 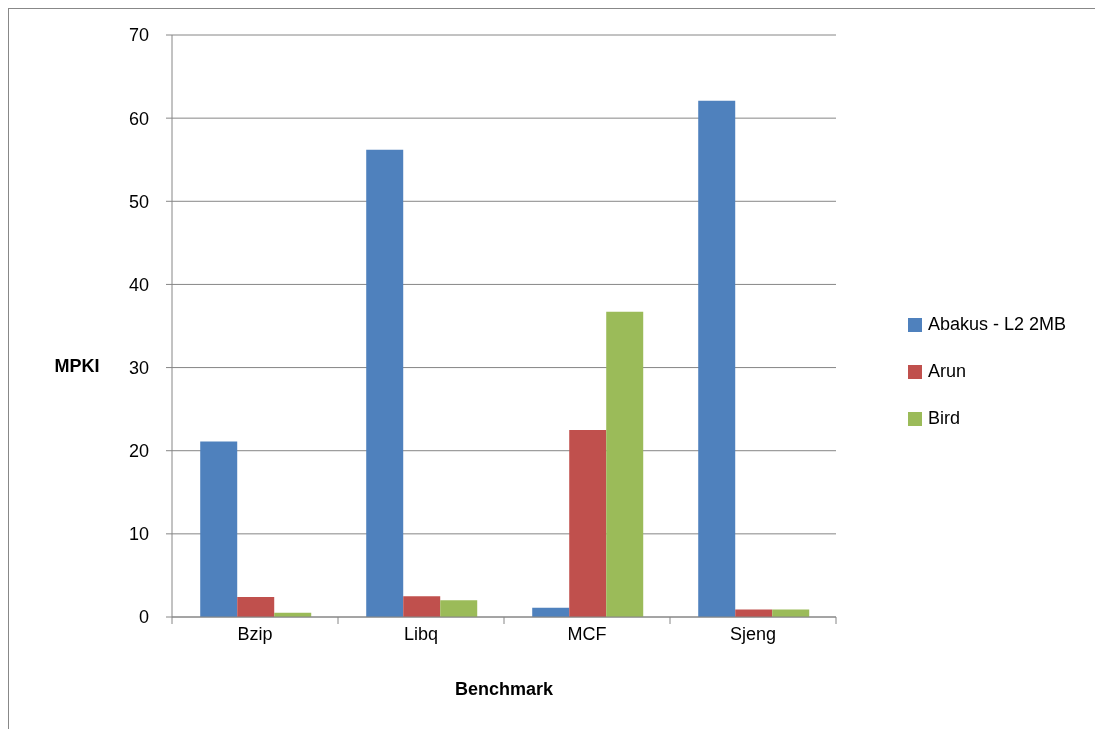 What do you see at coordinates (947, 371) in the screenshot?
I see `legend-label: Arun` at bounding box center [947, 371].